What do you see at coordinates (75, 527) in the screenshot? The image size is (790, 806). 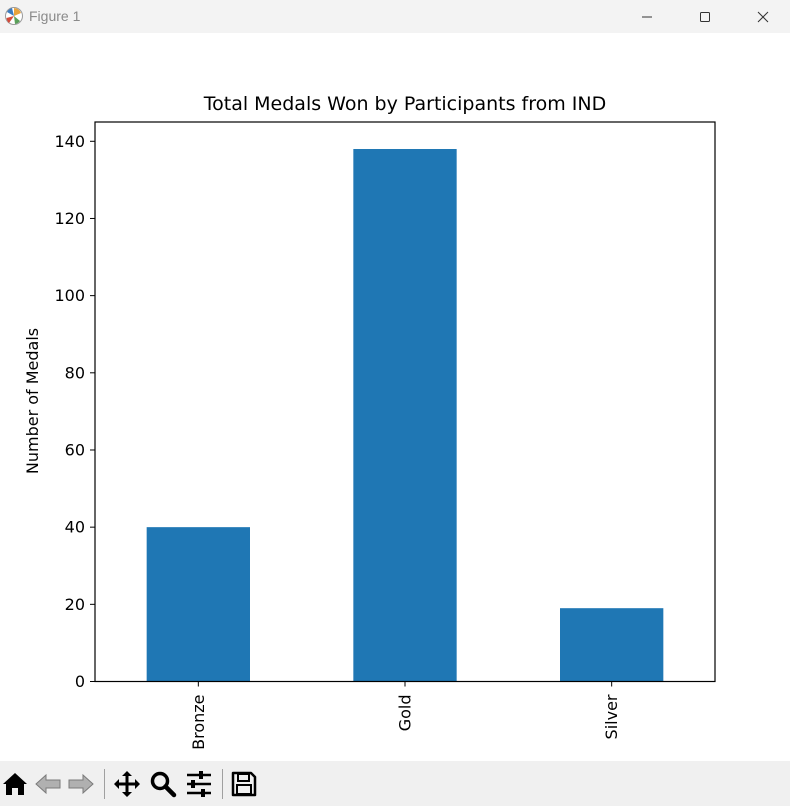 I see `y-tick-label: 40` at bounding box center [75, 527].